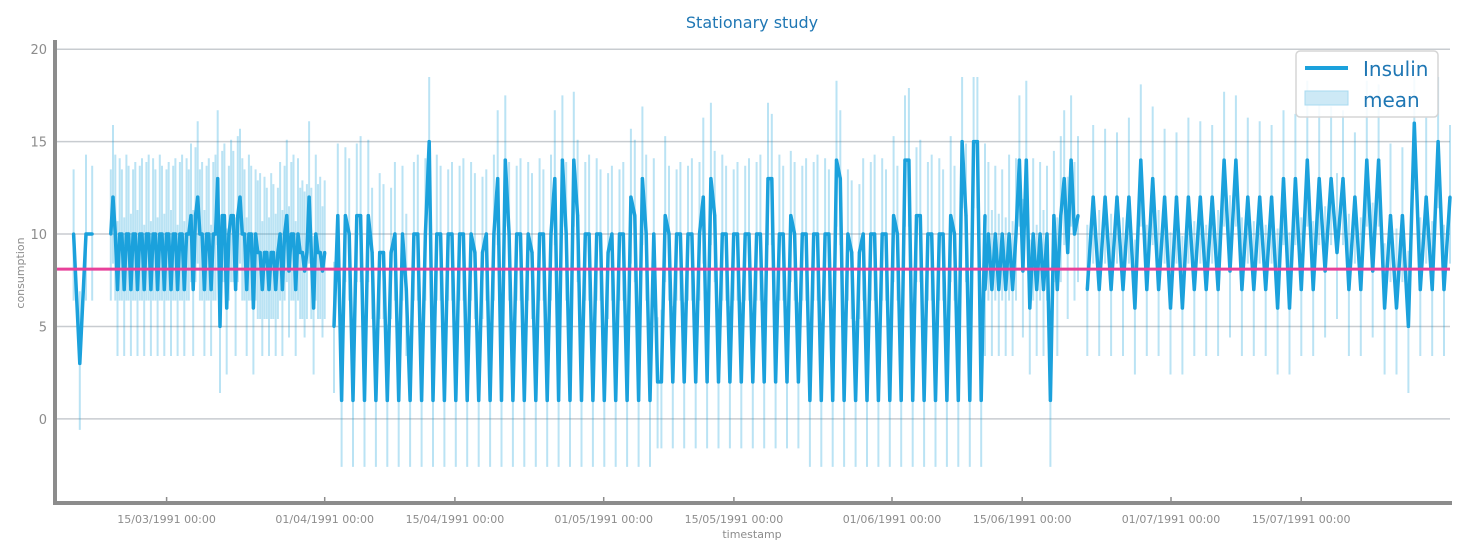  What do you see at coordinates (43, 420) in the screenshot?
I see `y-tick-label: 0` at bounding box center [43, 420].